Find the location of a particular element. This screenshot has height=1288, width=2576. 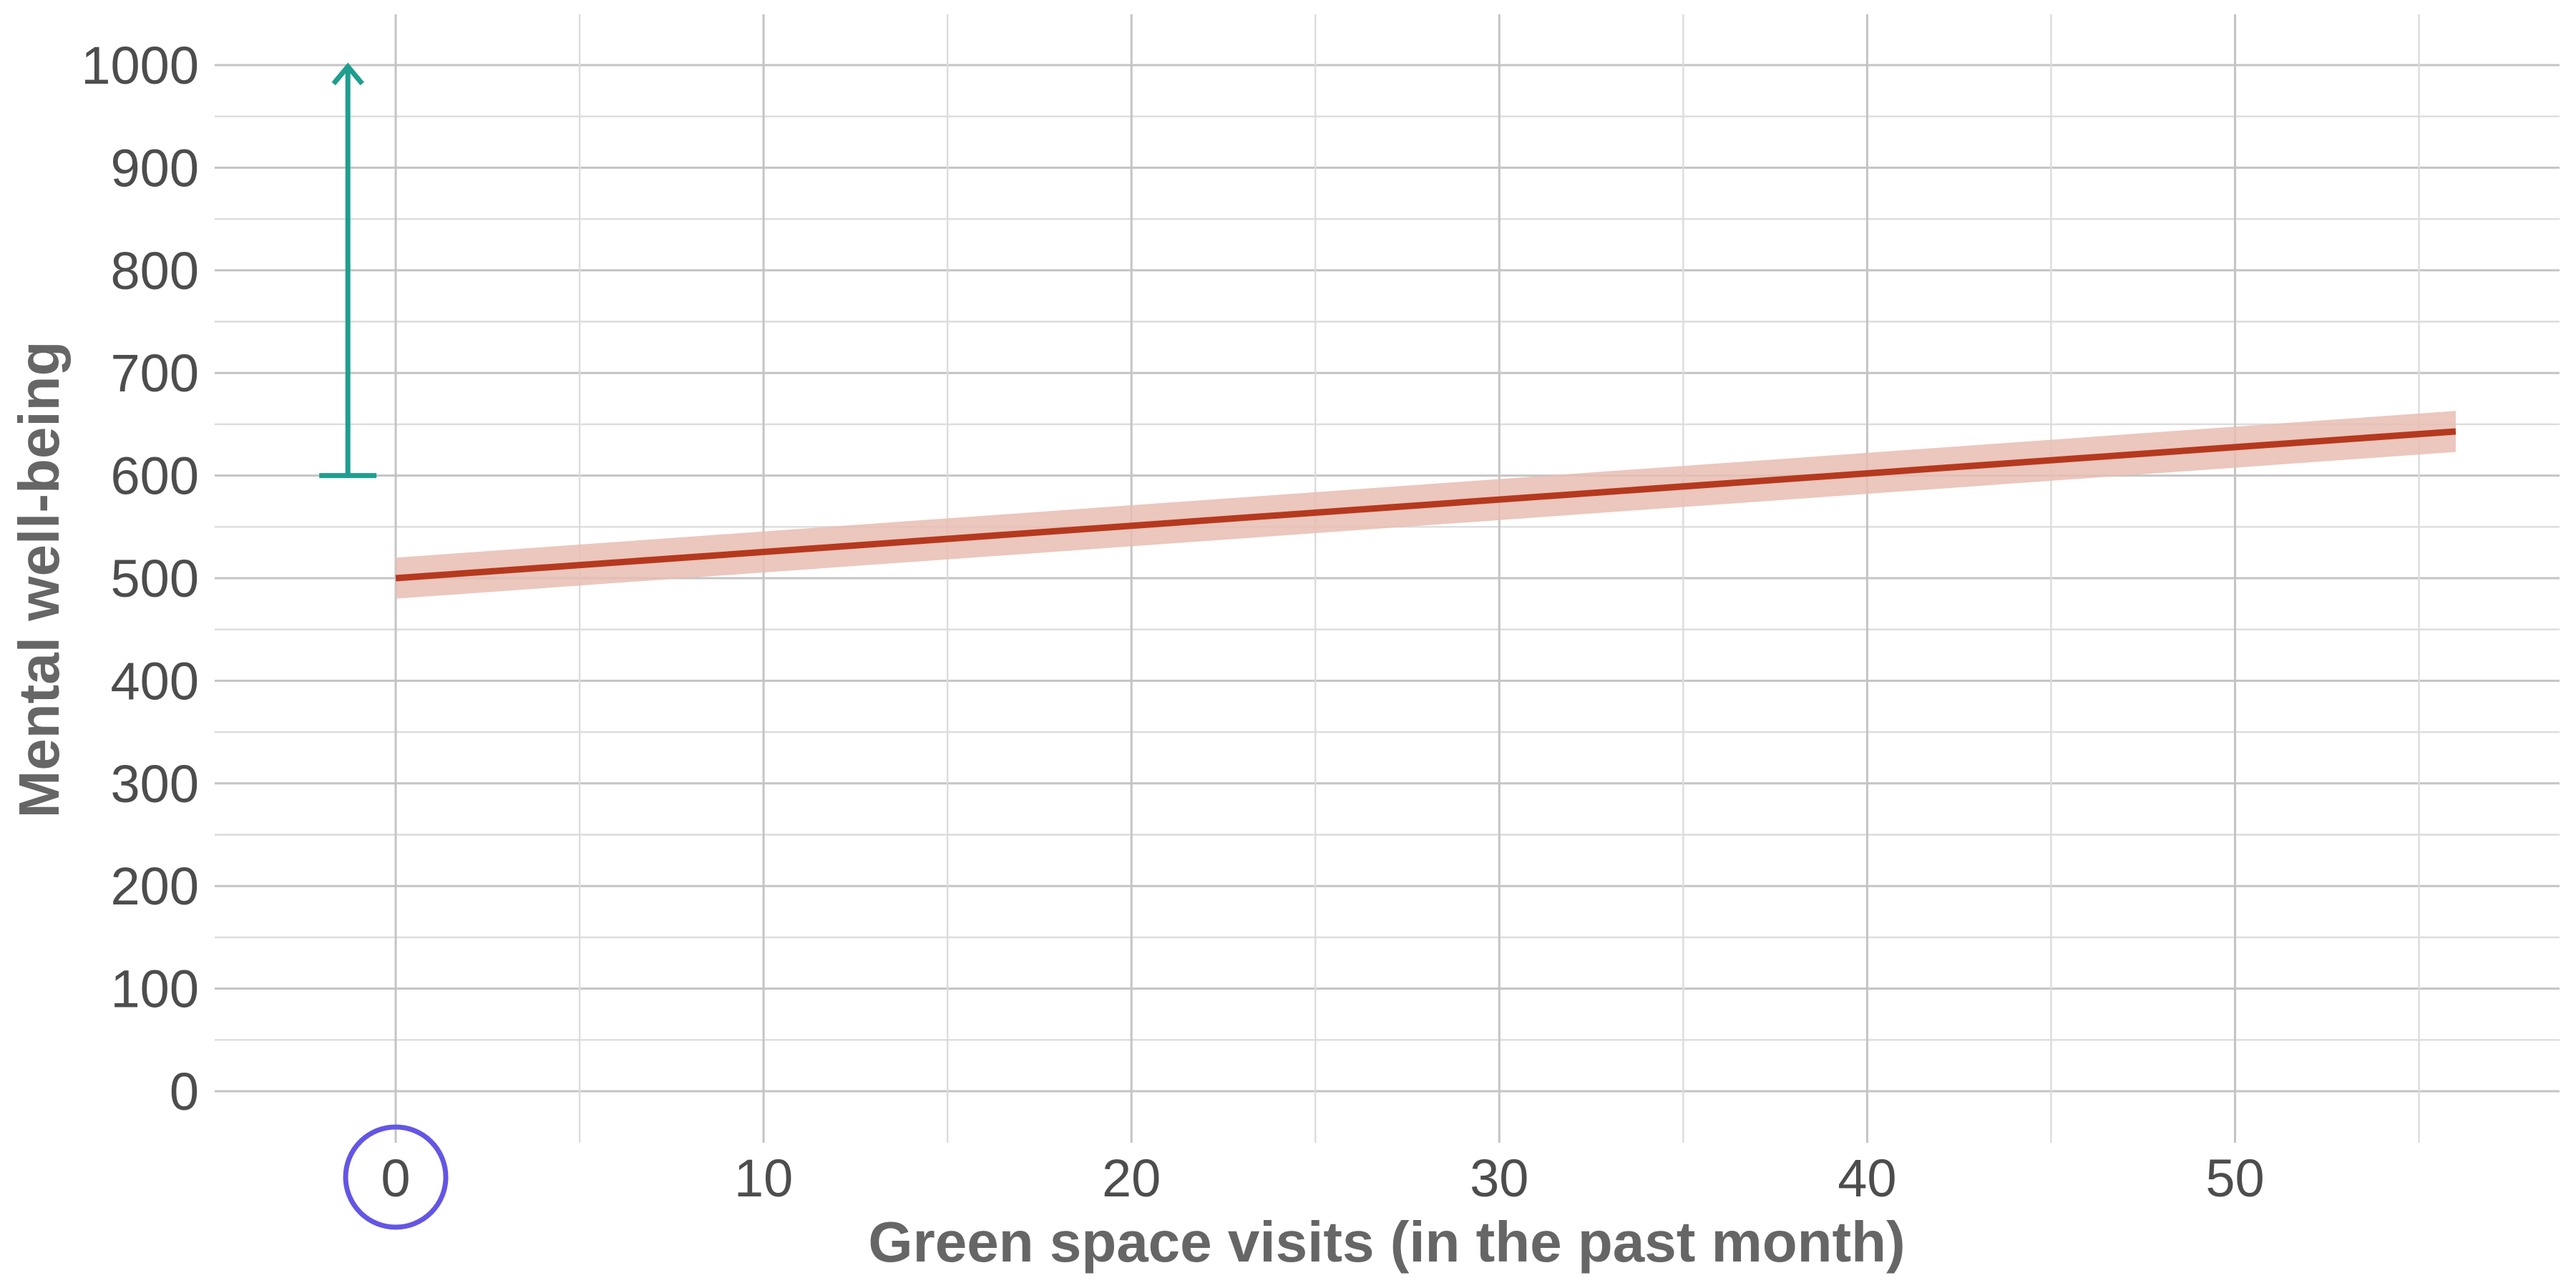

y-tick-label: 900 is located at coordinates (155, 167).